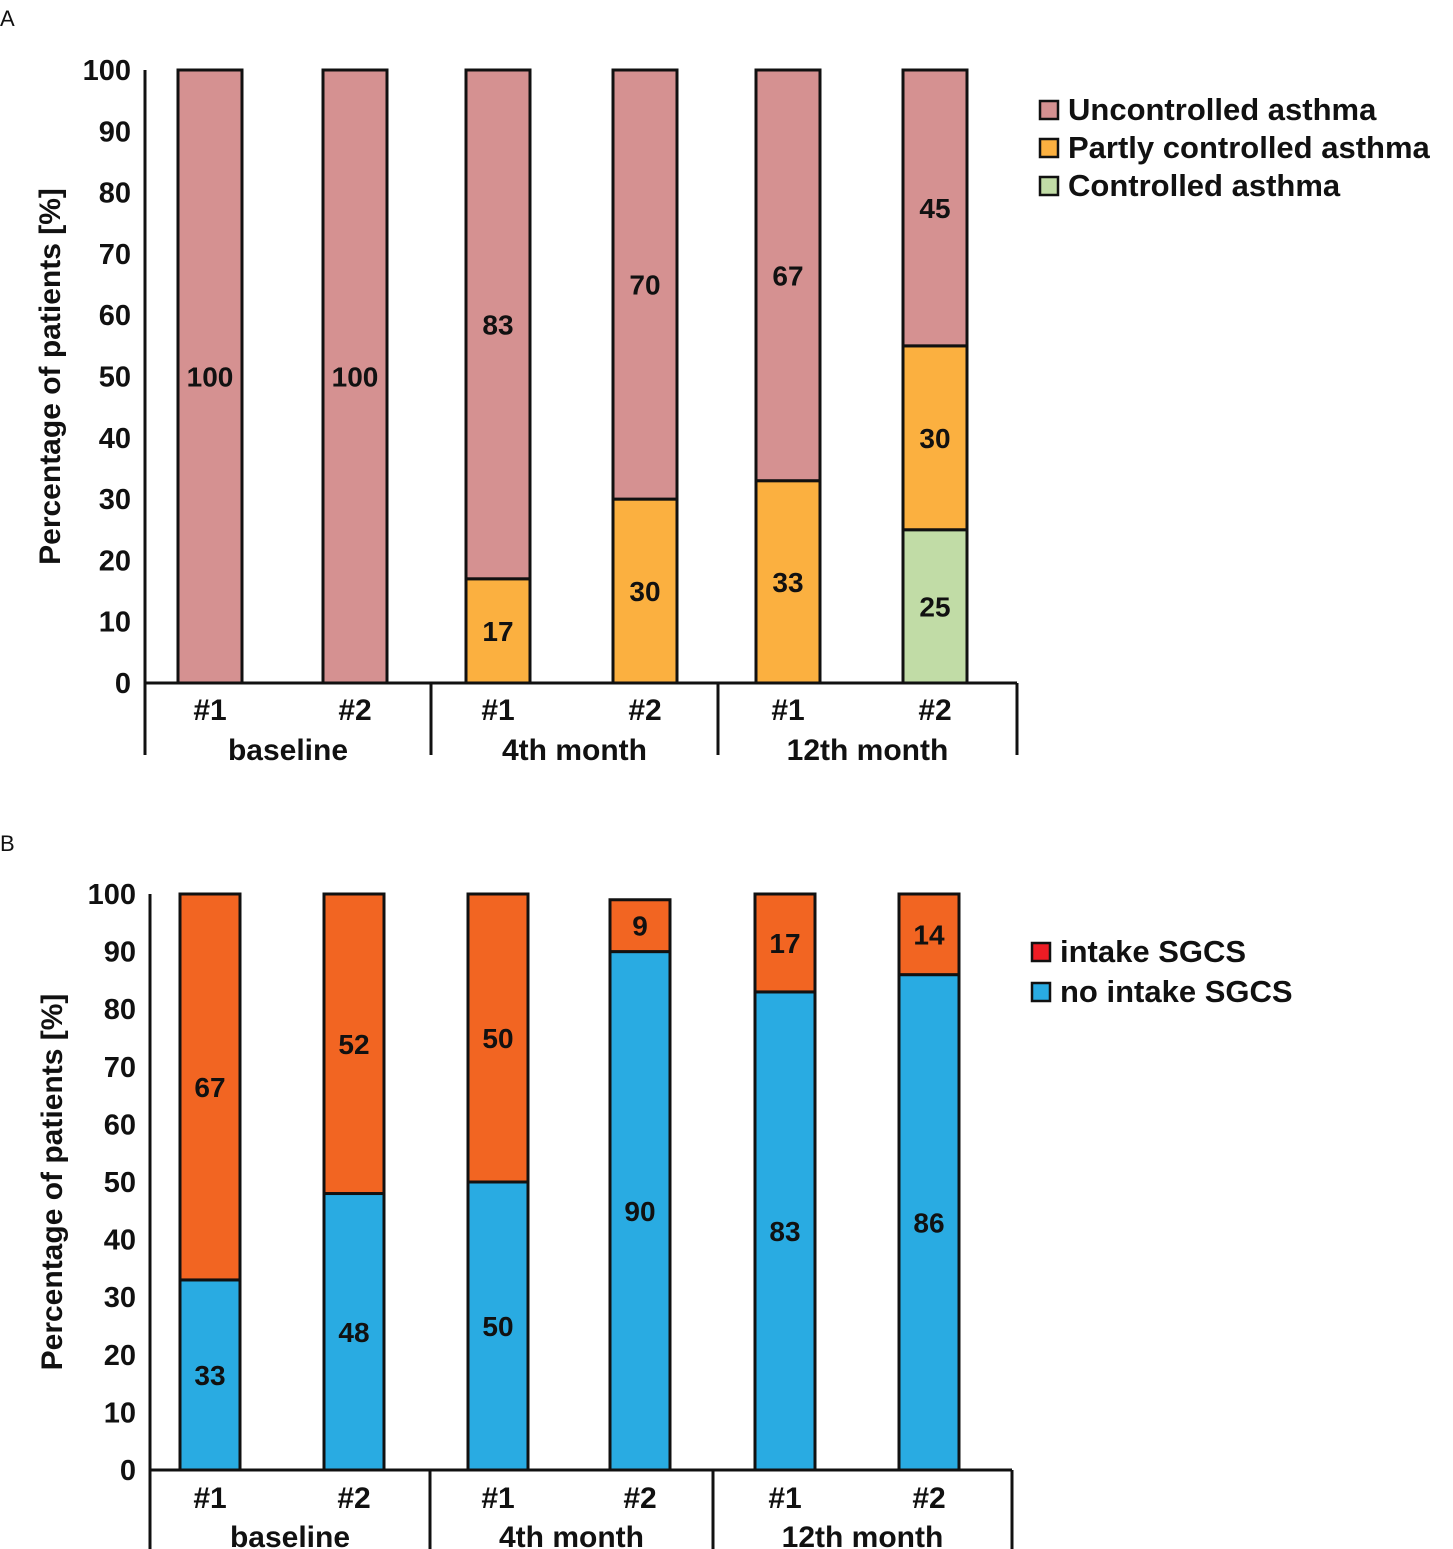 This screenshot has width=1453, height=1549. Describe the element at coordinates (112, 895) in the screenshot. I see `panel-b-ytick-label: 100` at that location.